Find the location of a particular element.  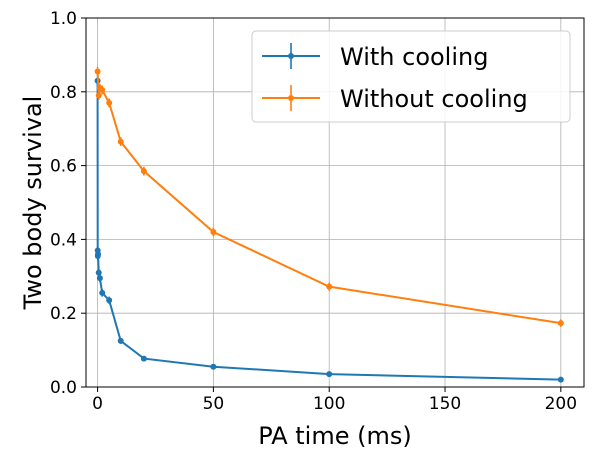

y-tick-label: 0.2 is located at coordinates (63, 314).